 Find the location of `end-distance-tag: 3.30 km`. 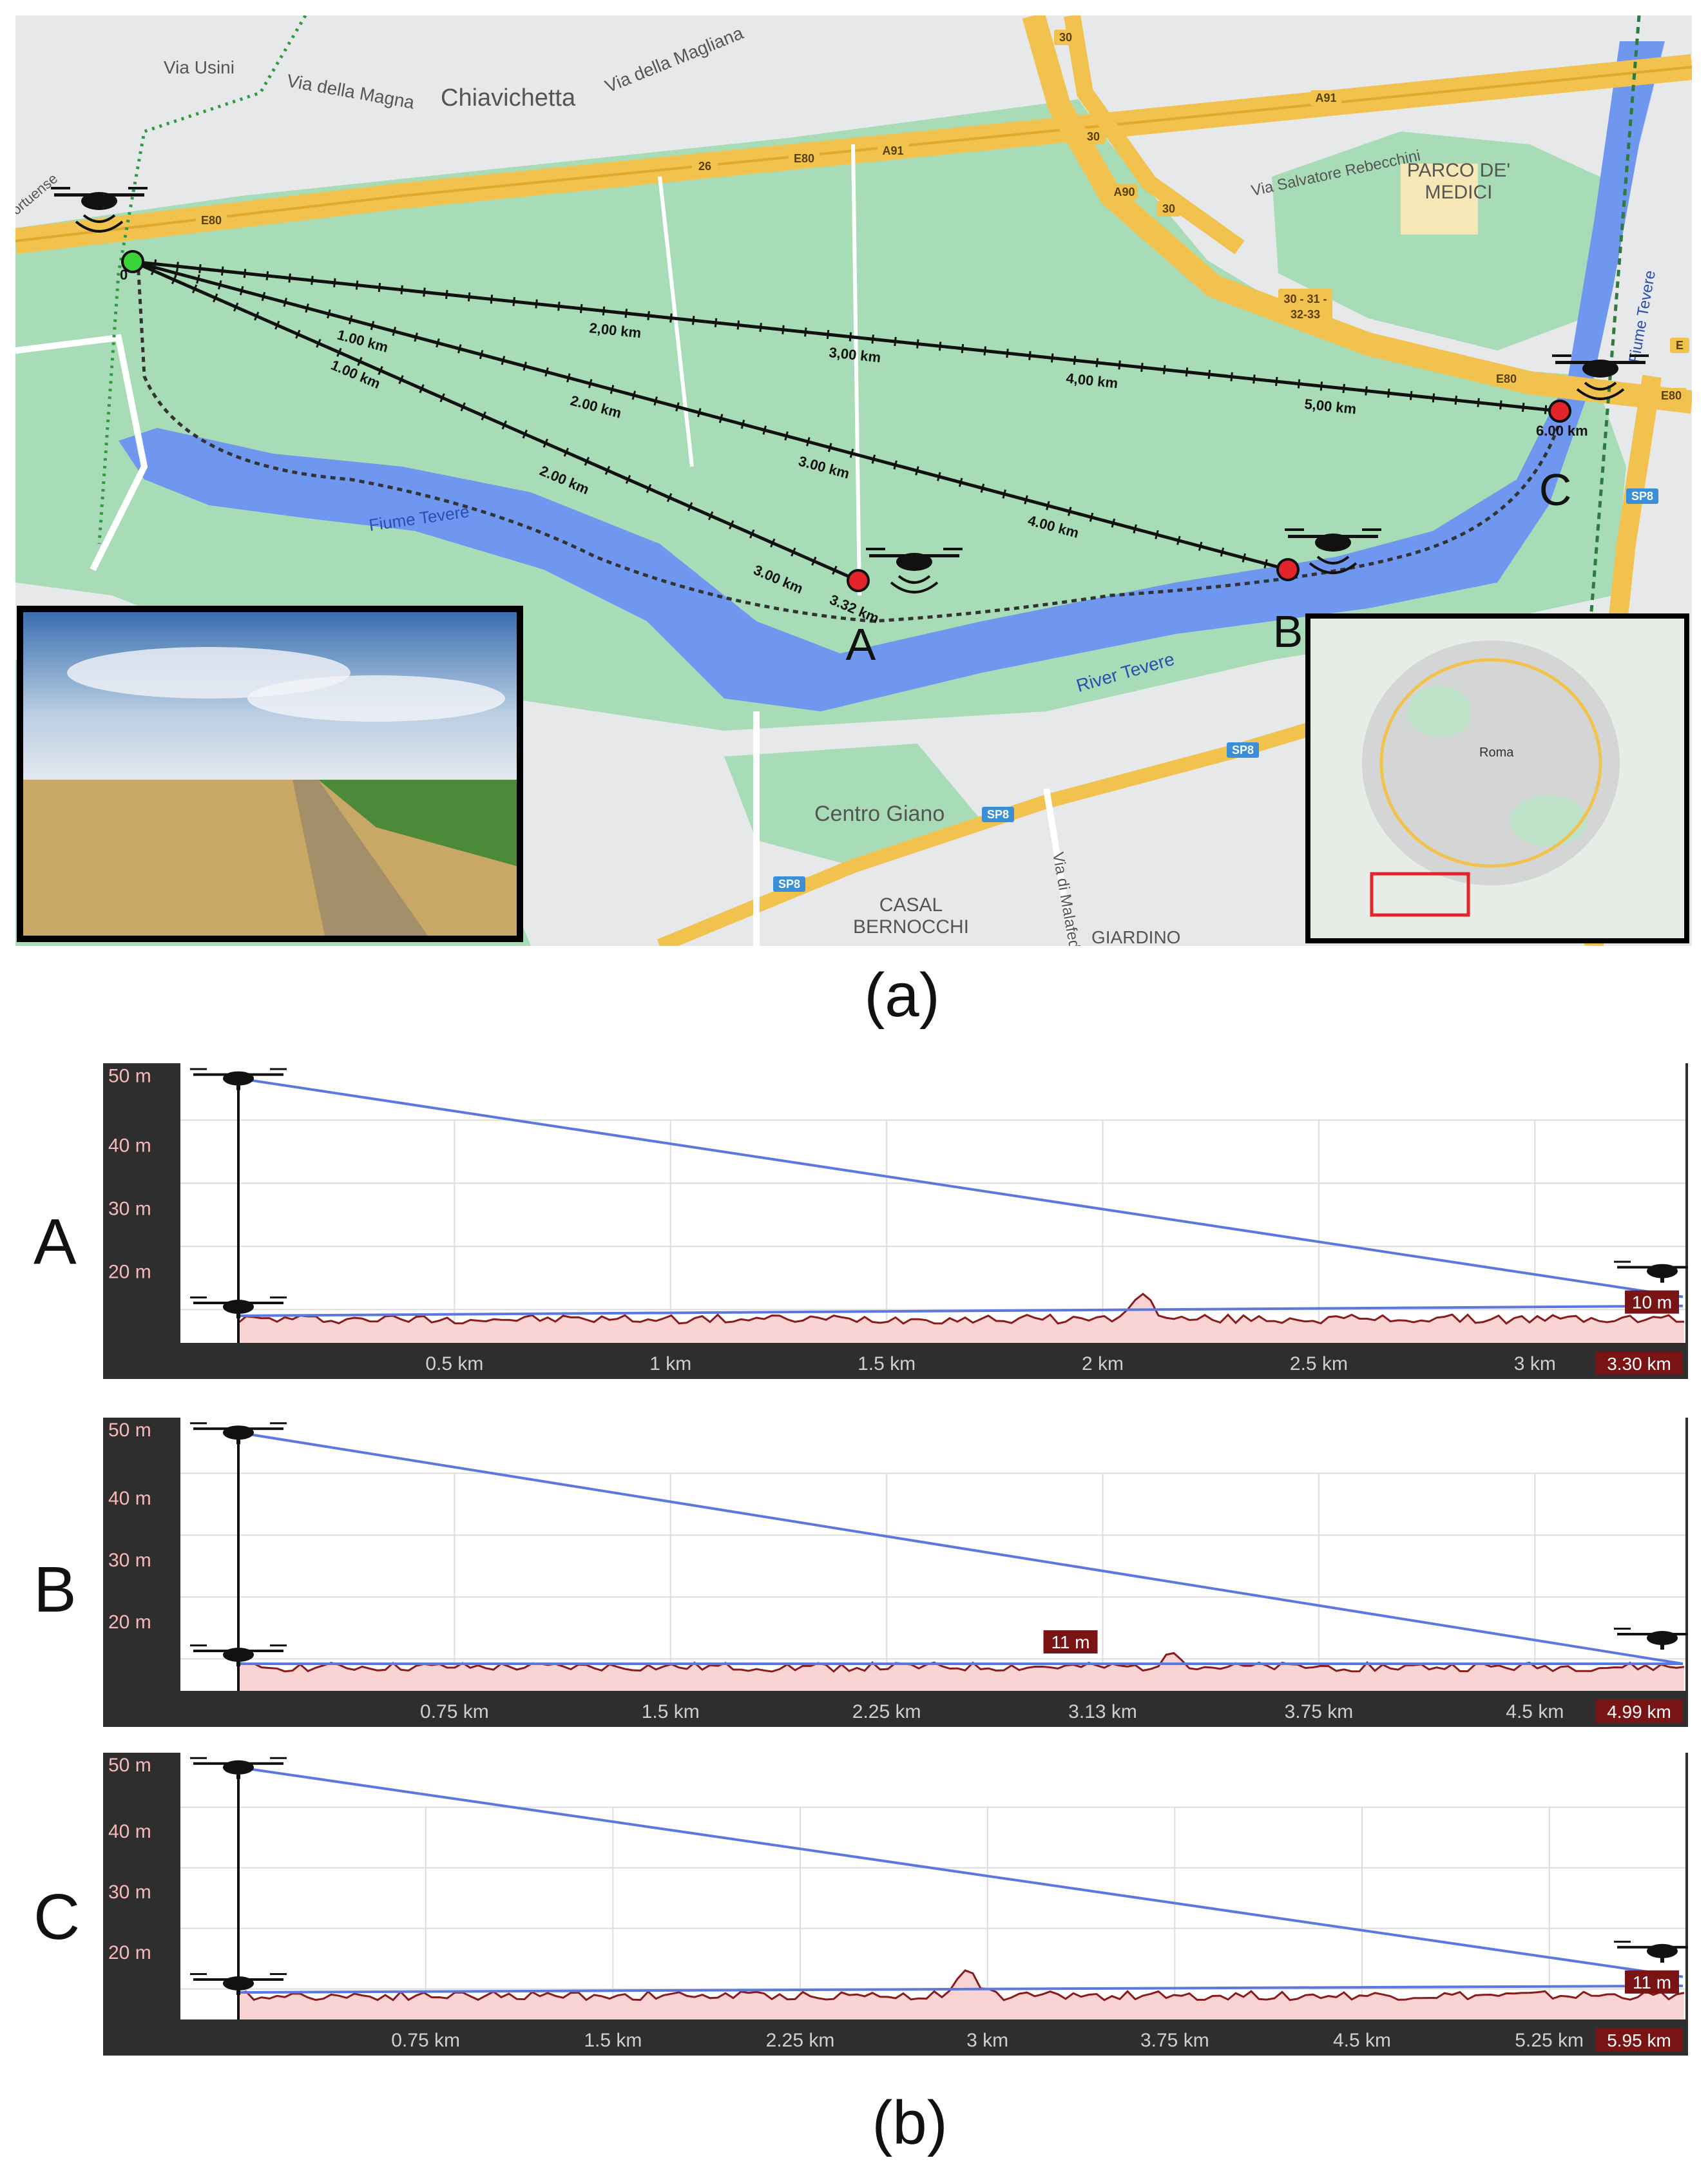

end-distance-tag: 3.30 km is located at coordinates (1639, 1364).